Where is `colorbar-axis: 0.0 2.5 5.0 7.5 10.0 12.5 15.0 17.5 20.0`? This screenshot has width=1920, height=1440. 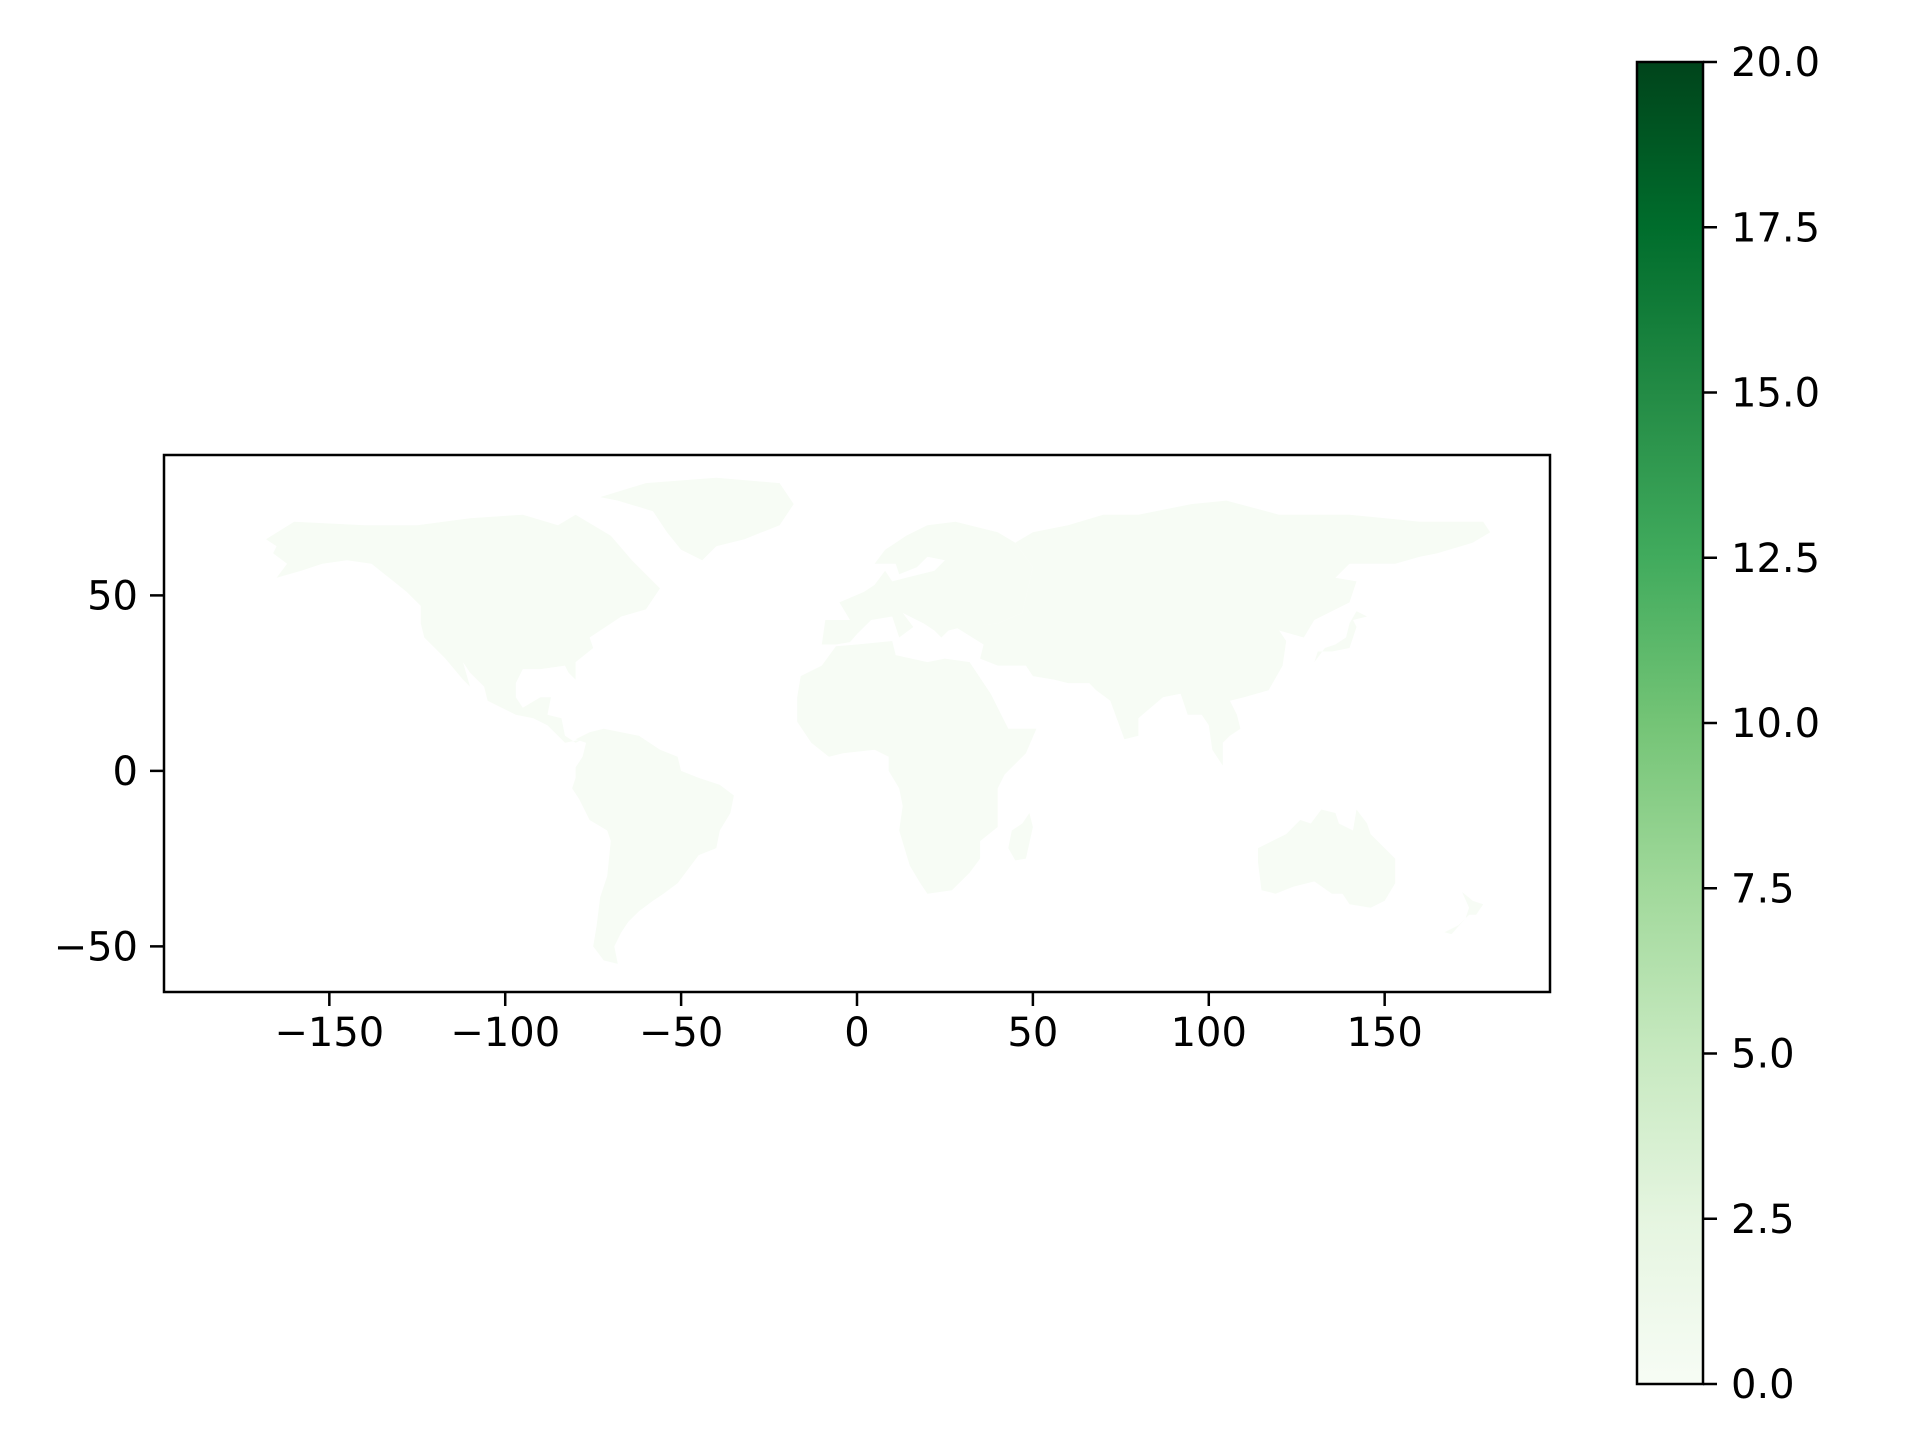 colorbar-axis: 0.0 2.5 5.0 7.5 10.0 12.5 15.0 17.5 20.0 is located at coordinates (1761, 724).